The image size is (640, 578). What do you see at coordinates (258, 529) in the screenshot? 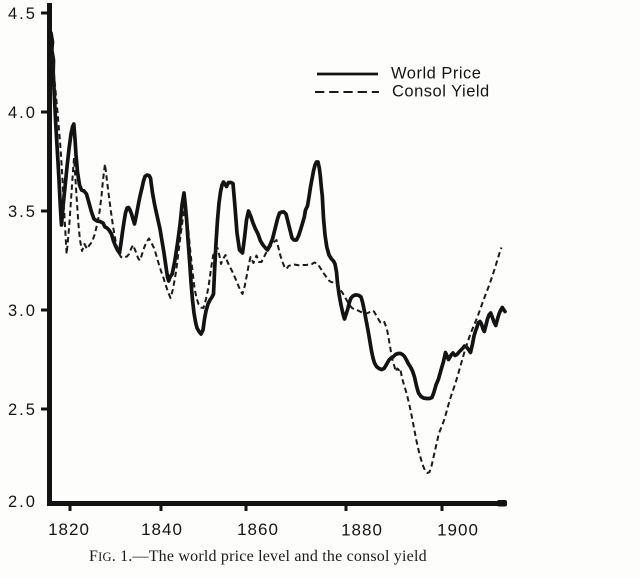
I see `svg-text: 1860` at bounding box center [258, 529].